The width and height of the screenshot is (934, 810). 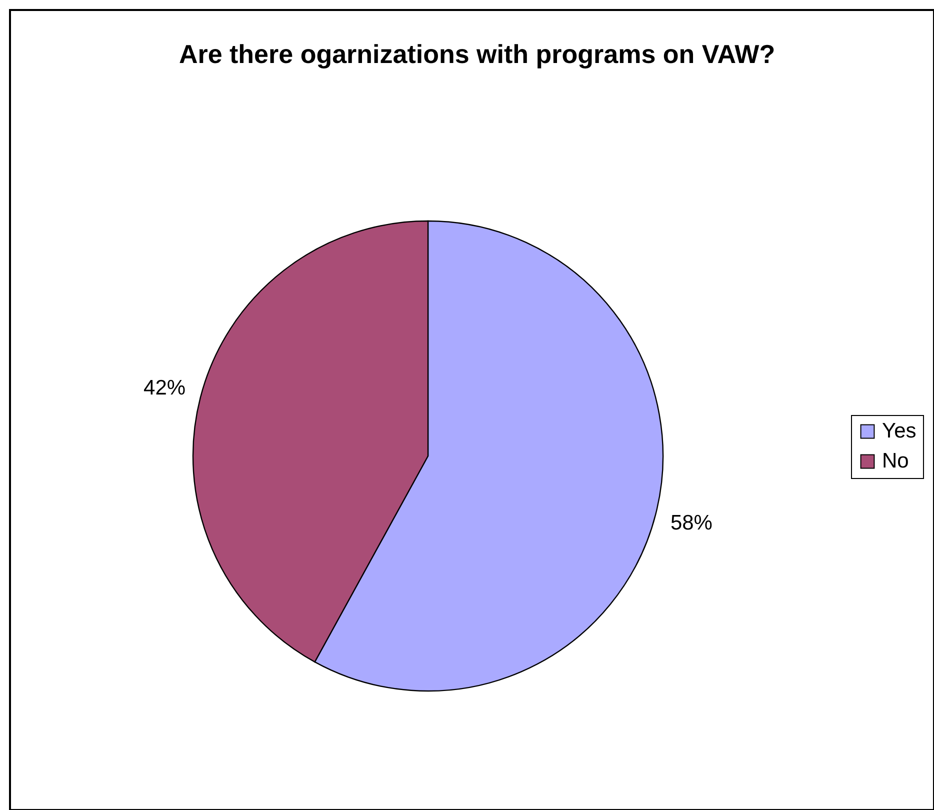 I want to click on legend-label: No, so click(x=895, y=461).